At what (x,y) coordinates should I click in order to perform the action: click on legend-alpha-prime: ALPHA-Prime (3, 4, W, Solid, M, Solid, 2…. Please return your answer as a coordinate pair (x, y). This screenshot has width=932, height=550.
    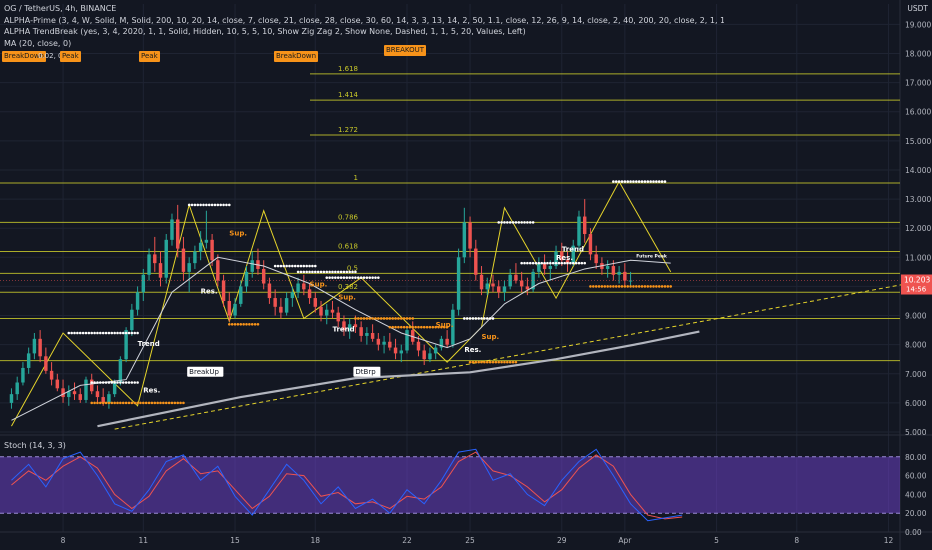
    Looking at the image, I should click on (364, 20).